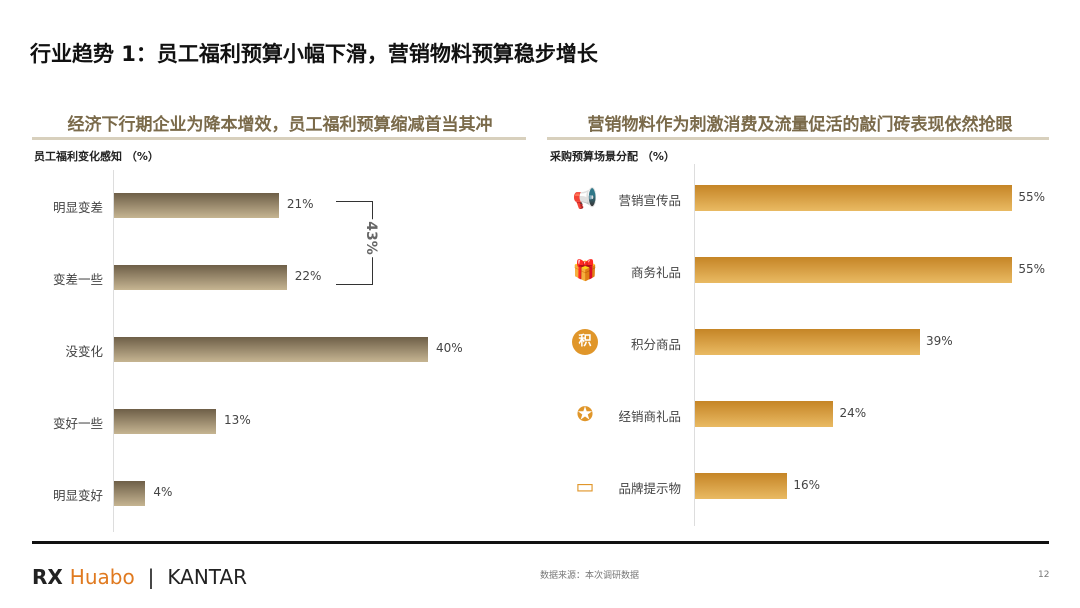 The height and width of the screenshot is (608, 1080). I want to click on category-label: 变差一些, so click(77, 279).